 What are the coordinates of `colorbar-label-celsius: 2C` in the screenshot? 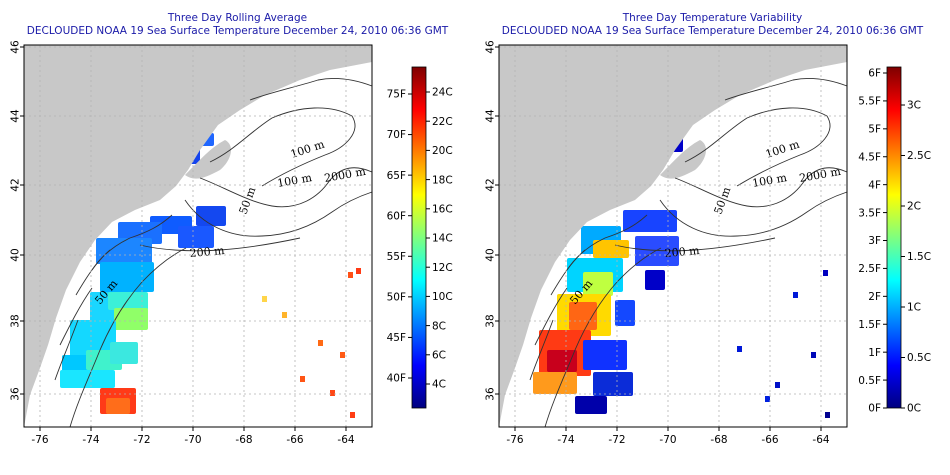 It's located at (914, 207).